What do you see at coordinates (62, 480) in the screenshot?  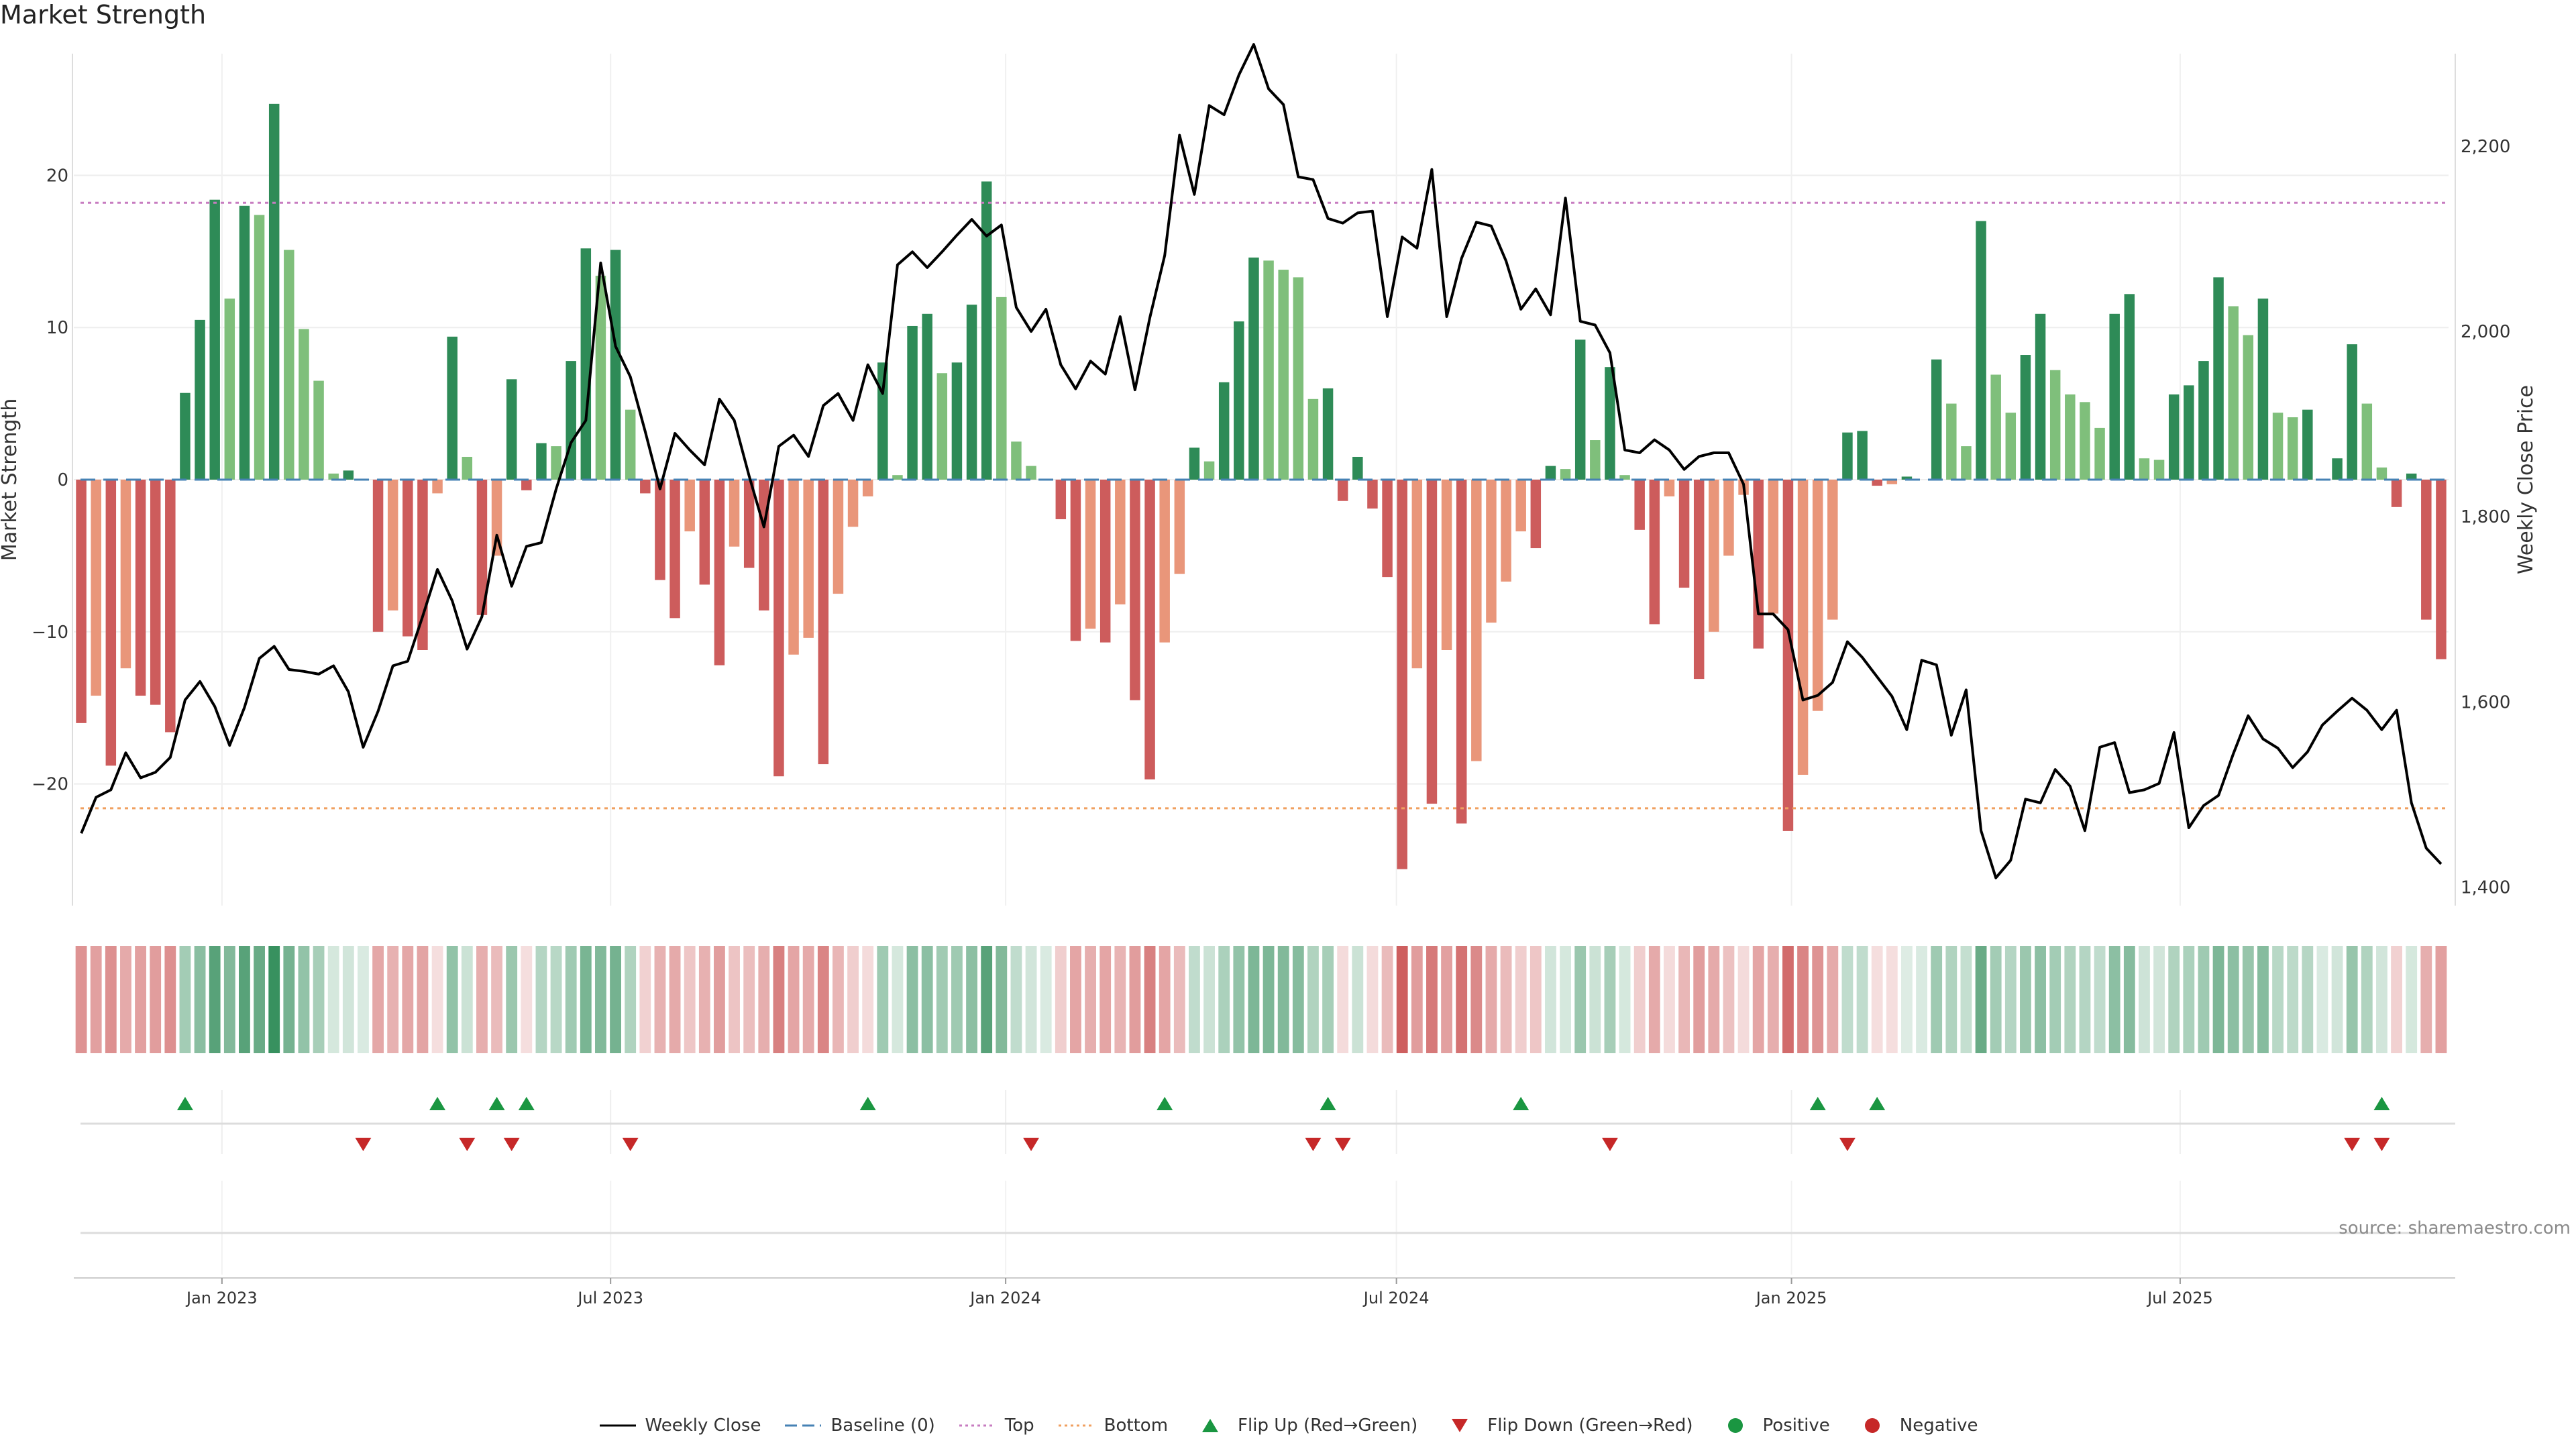 I see `y-tick-label: 0` at bounding box center [62, 480].